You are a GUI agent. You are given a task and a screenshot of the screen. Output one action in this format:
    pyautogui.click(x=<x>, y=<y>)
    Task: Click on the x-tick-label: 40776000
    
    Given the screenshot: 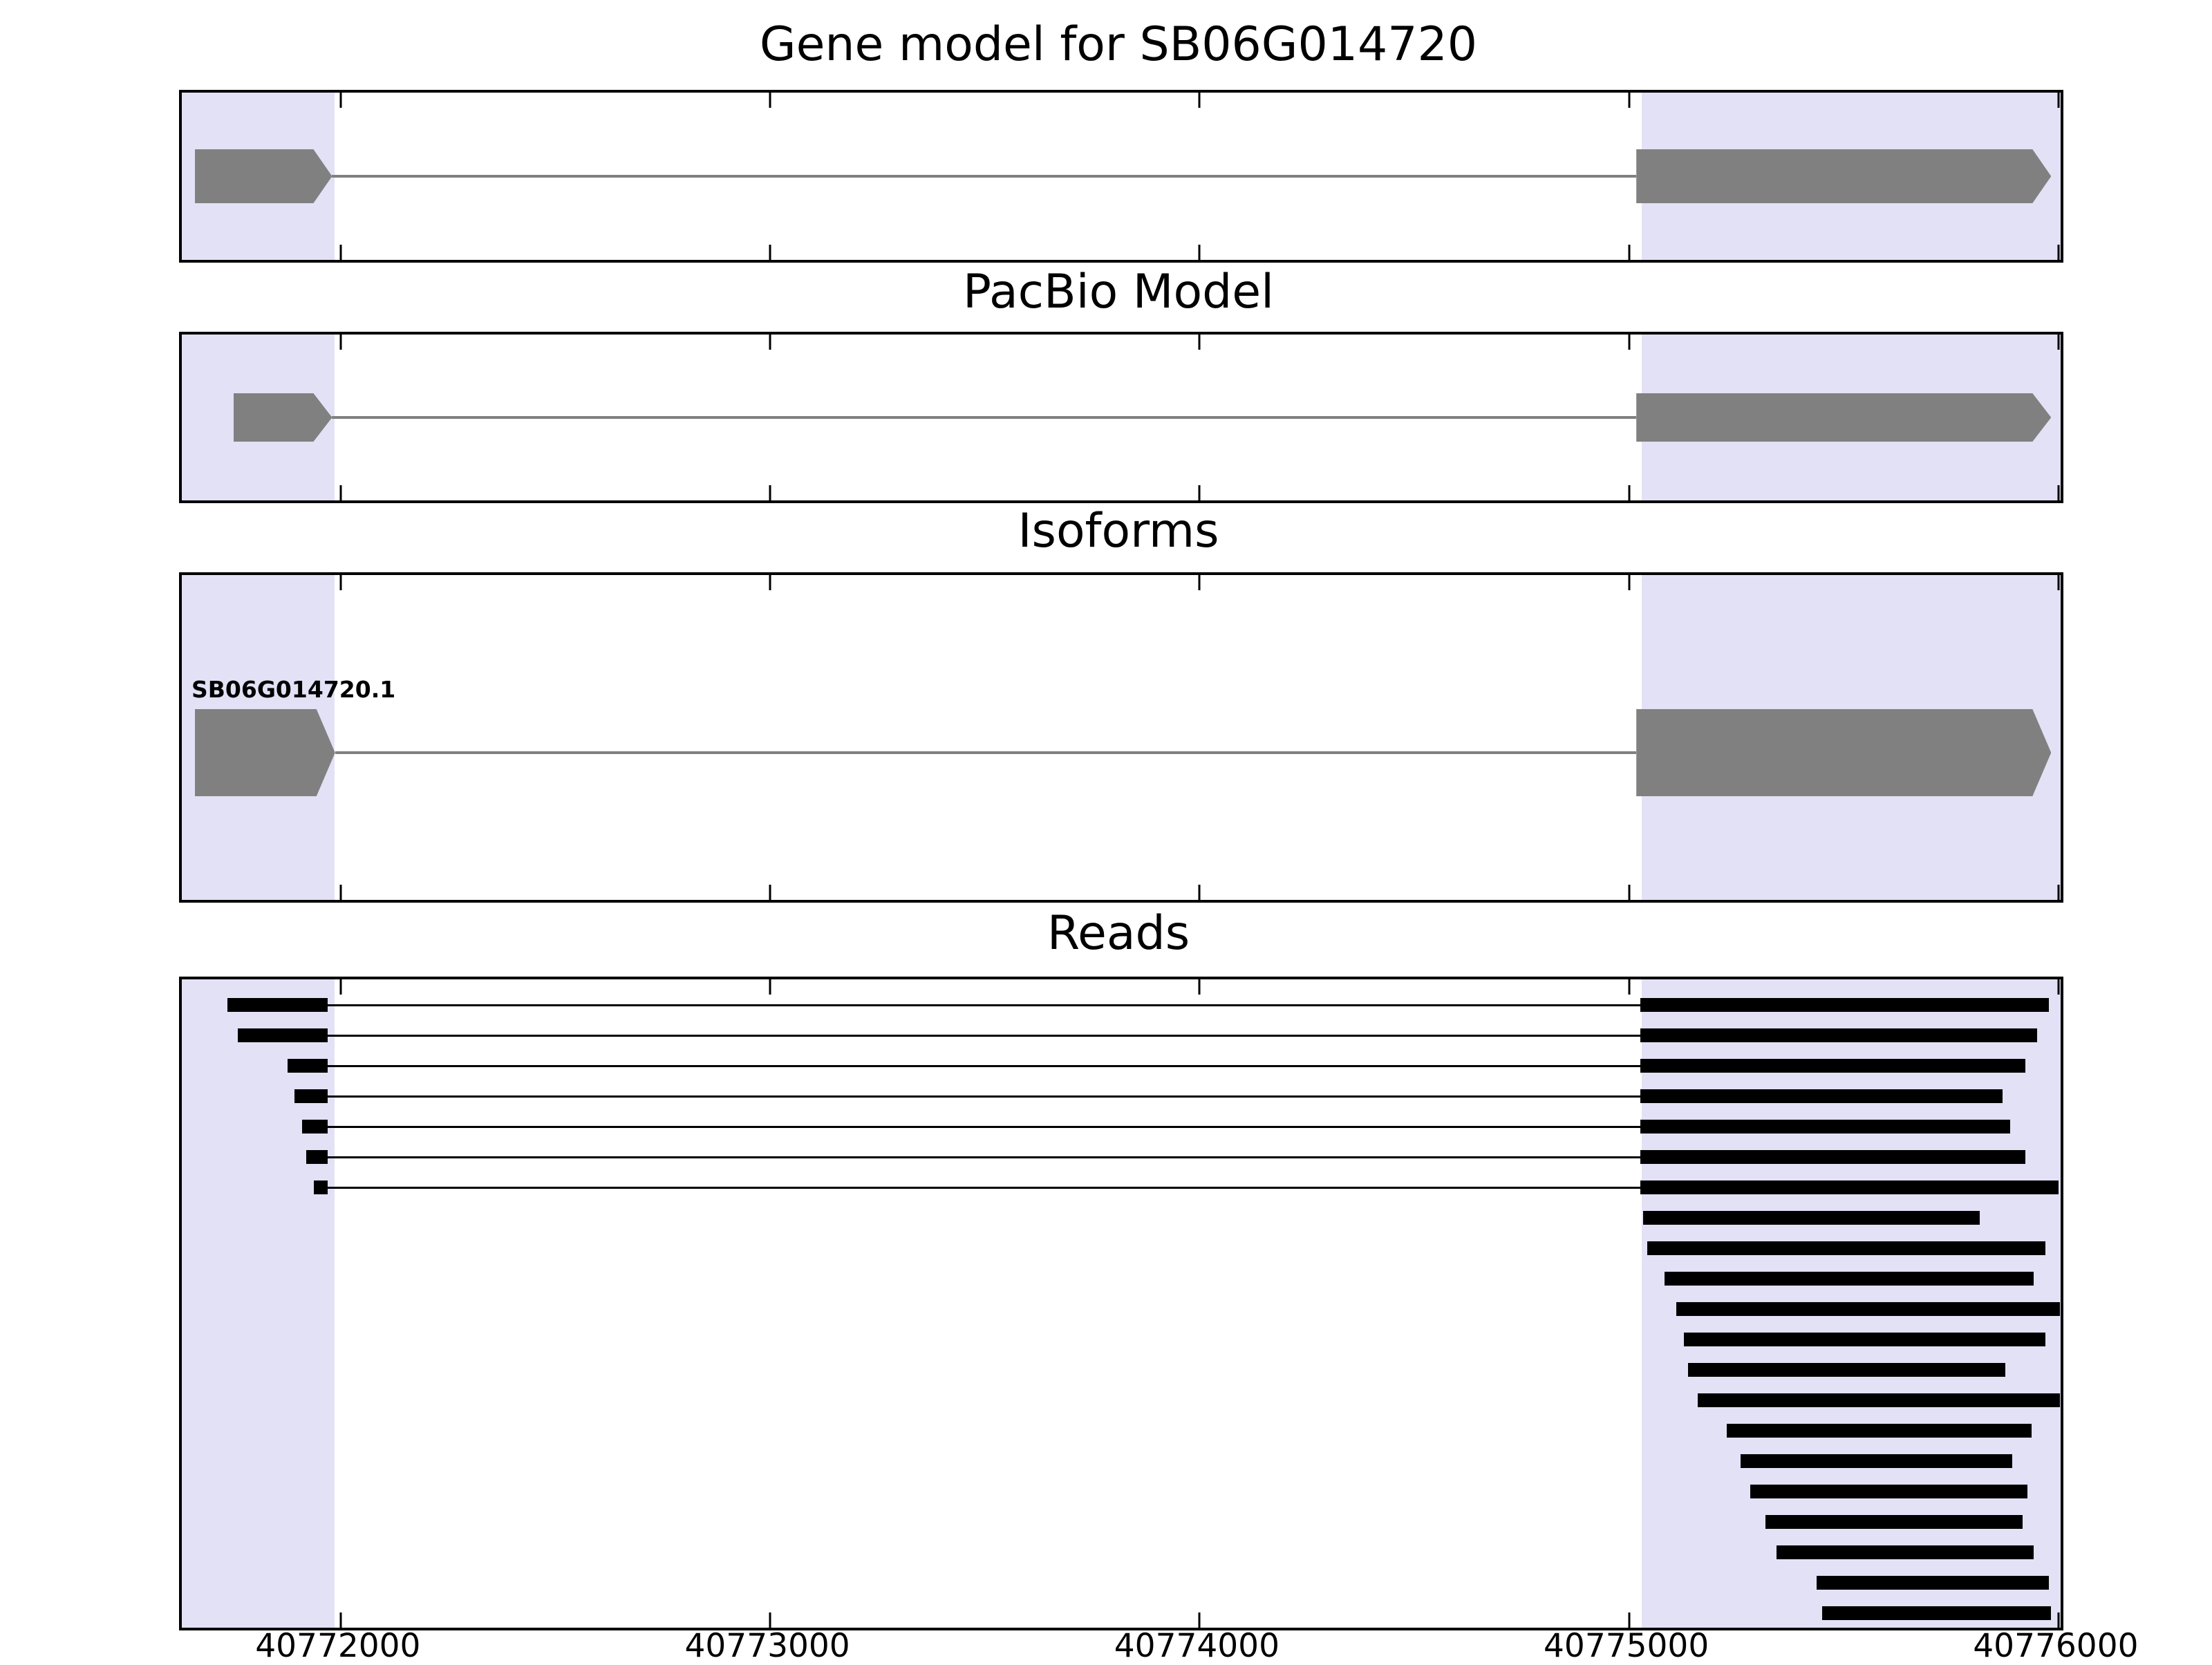 What is the action you would take?
    pyautogui.click(x=2056, y=1646)
    